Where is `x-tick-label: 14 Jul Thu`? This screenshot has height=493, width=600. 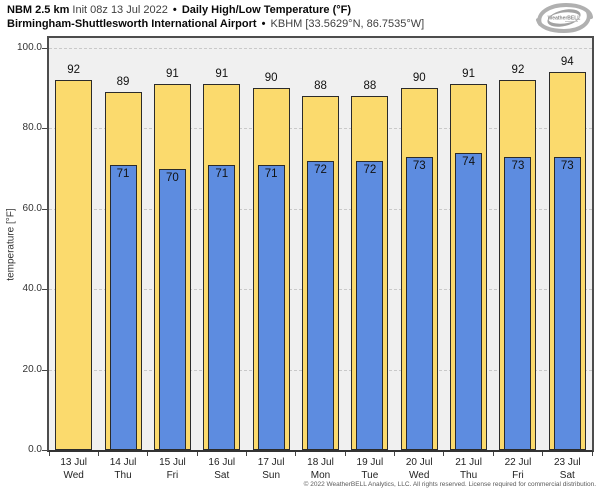
x-tick-label: 14 Jul Thu is located at coordinates (123, 469).